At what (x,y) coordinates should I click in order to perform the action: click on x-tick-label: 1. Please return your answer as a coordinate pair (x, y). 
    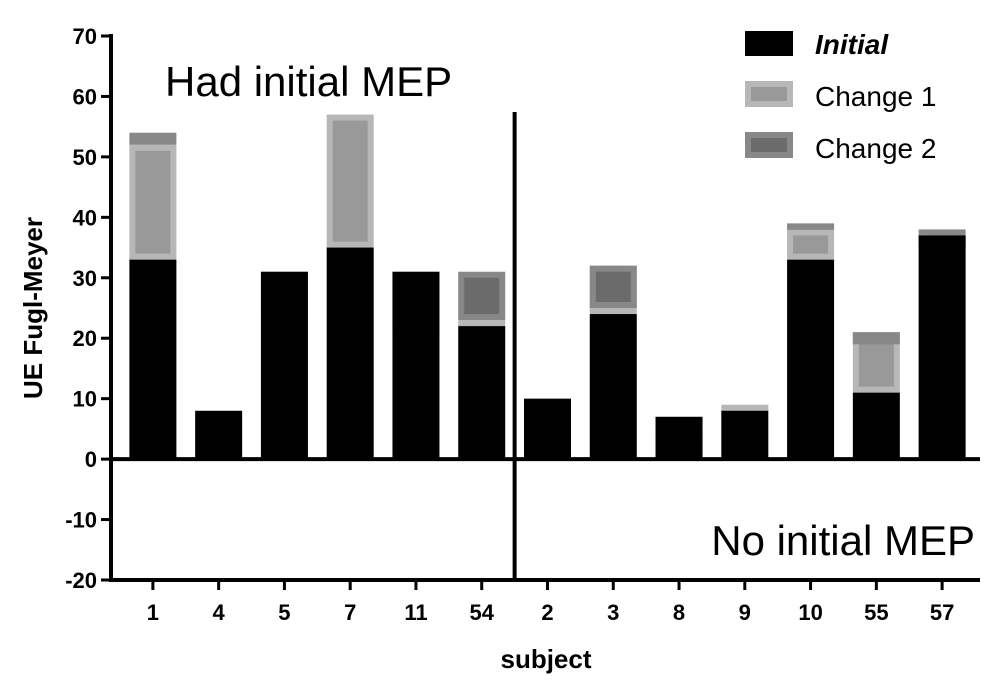
    Looking at the image, I should click on (153, 612).